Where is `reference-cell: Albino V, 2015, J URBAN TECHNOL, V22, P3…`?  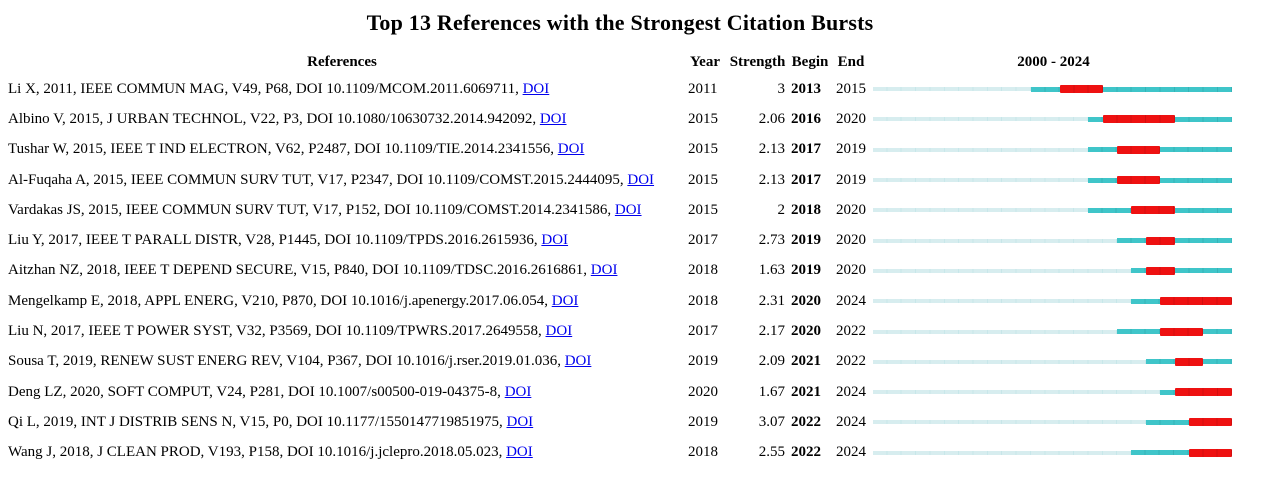
reference-cell: Albino V, 2015, J URBAN TECHNOL, V22, P3… is located at coordinates (342, 119).